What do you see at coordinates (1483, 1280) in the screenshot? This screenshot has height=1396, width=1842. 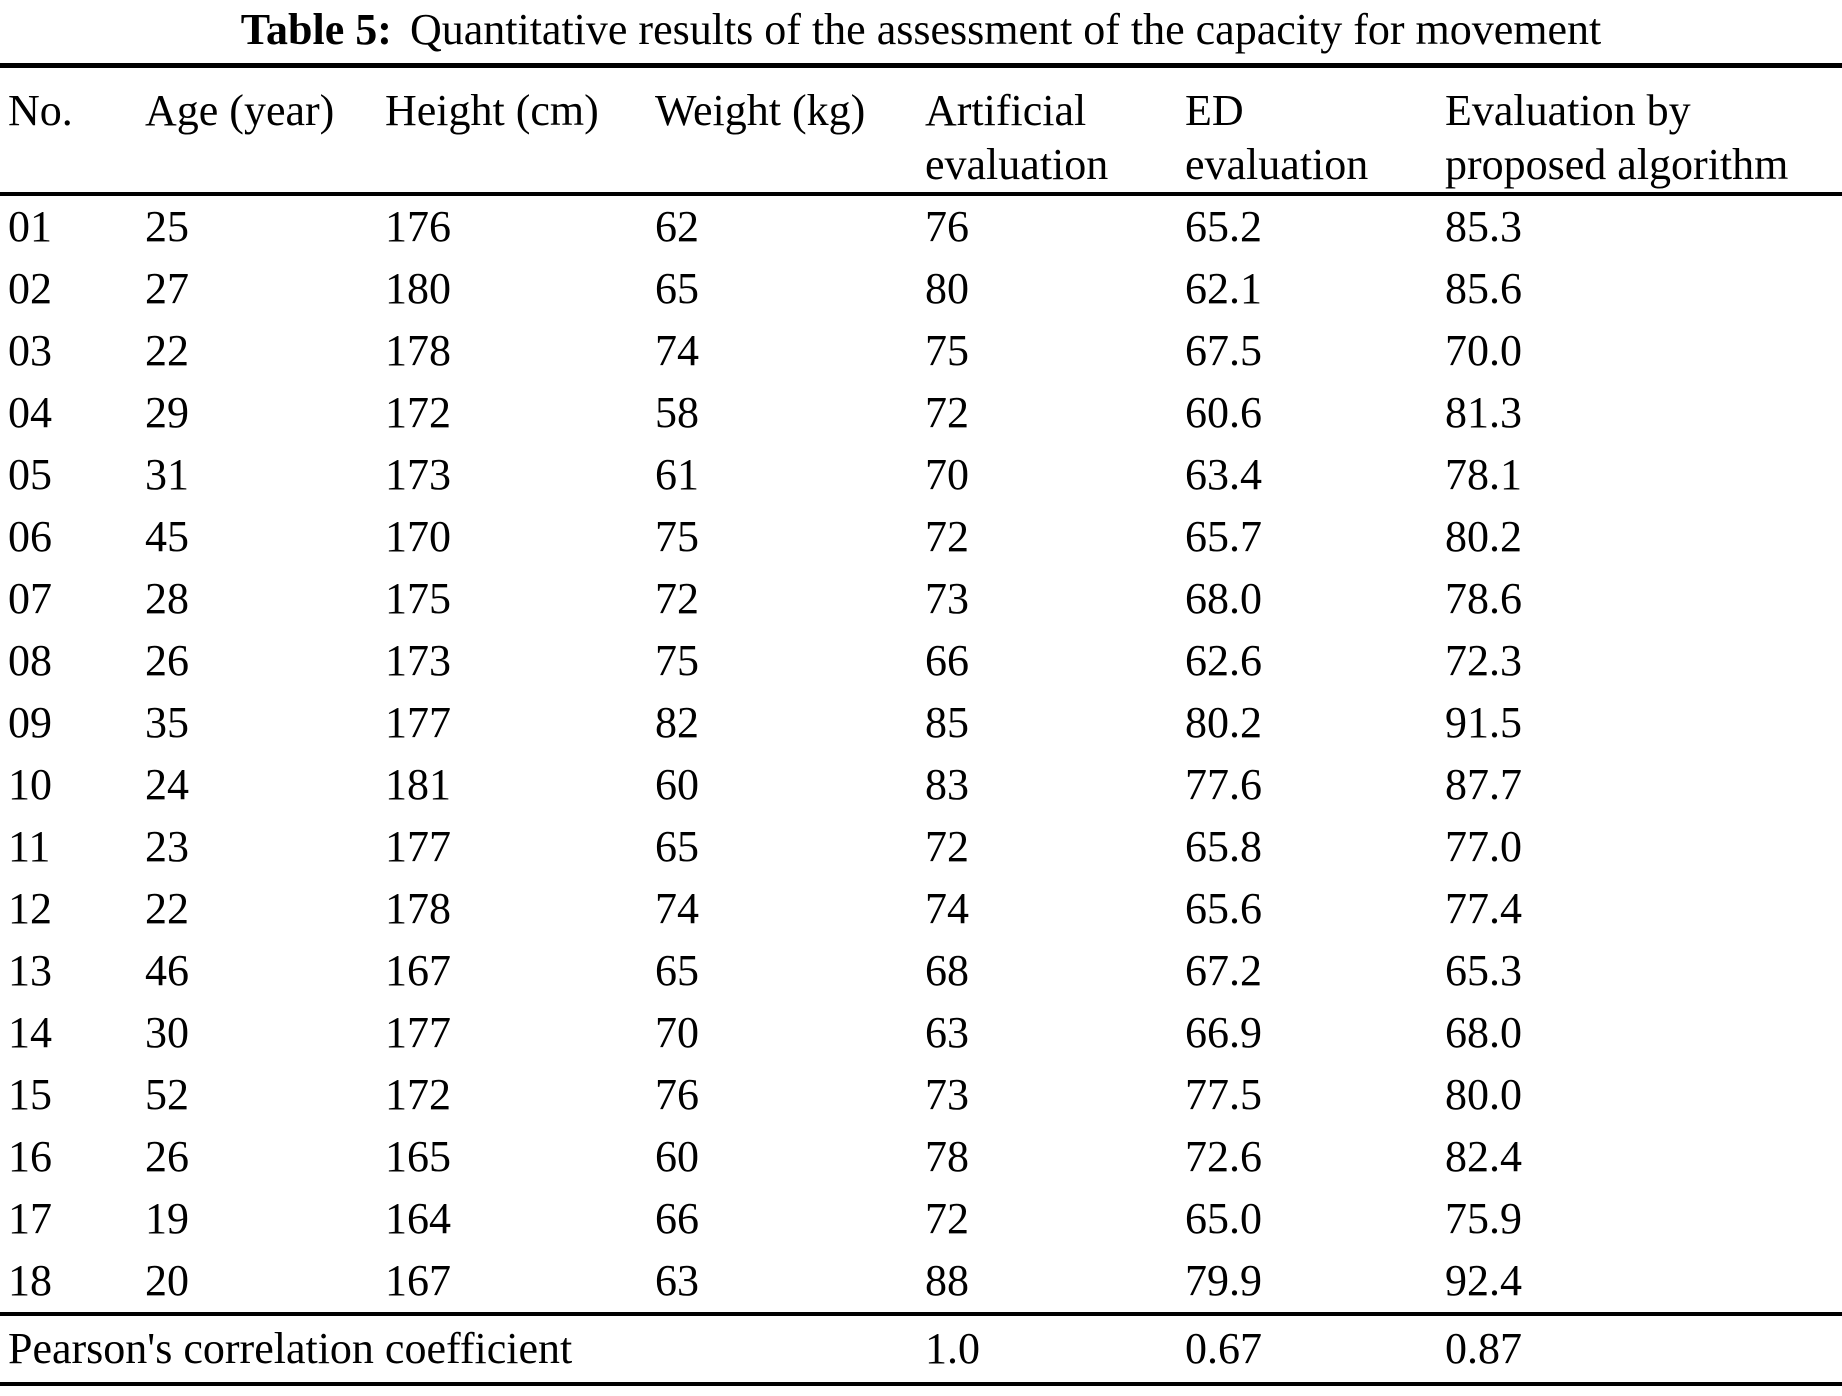 I see `table-cell: 92.4` at bounding box center [1483, 1280].